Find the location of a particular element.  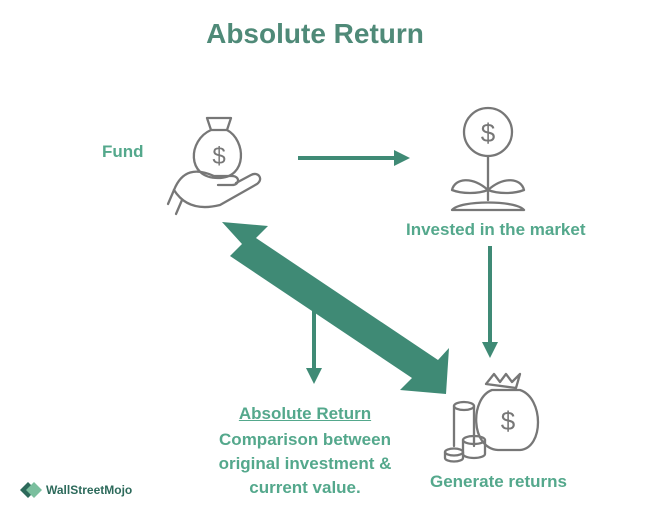

generate-returns-label: Generate returns is located at coordinates (498, 481).